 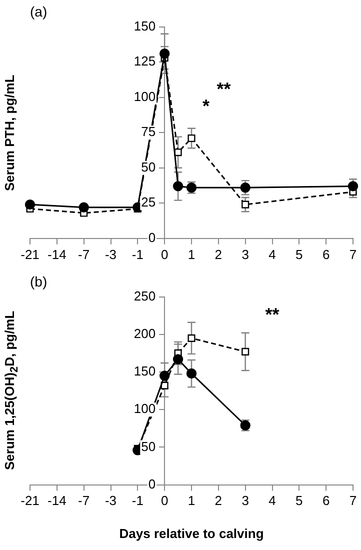 I want to click on y-tick-label: 25, so click(x=148, y=202).